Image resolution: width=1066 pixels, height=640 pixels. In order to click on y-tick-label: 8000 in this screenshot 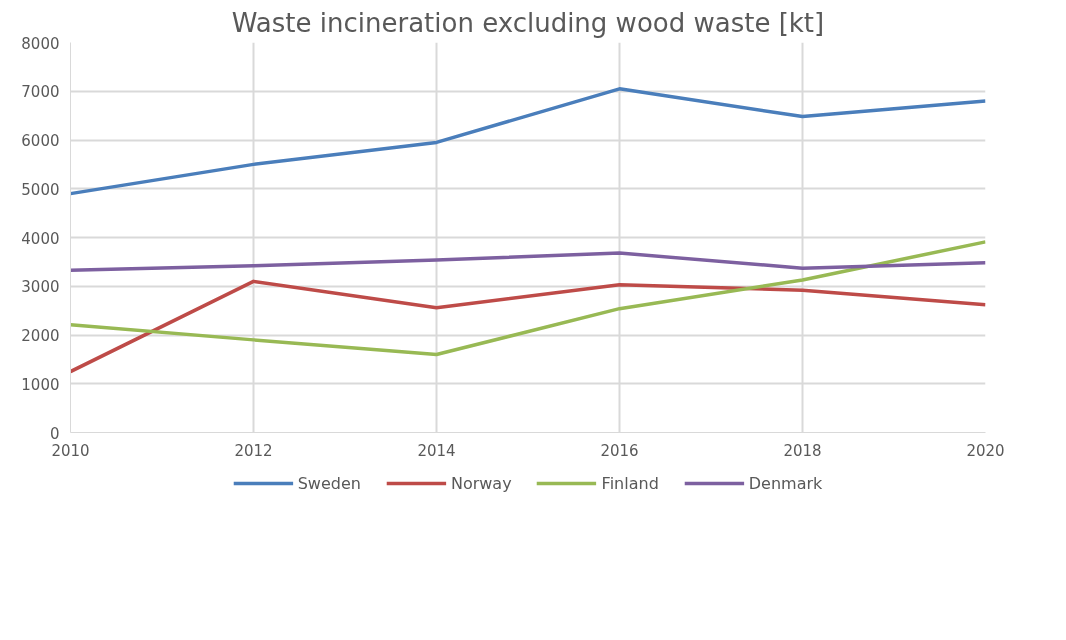, I will do `click(40, 43)`.